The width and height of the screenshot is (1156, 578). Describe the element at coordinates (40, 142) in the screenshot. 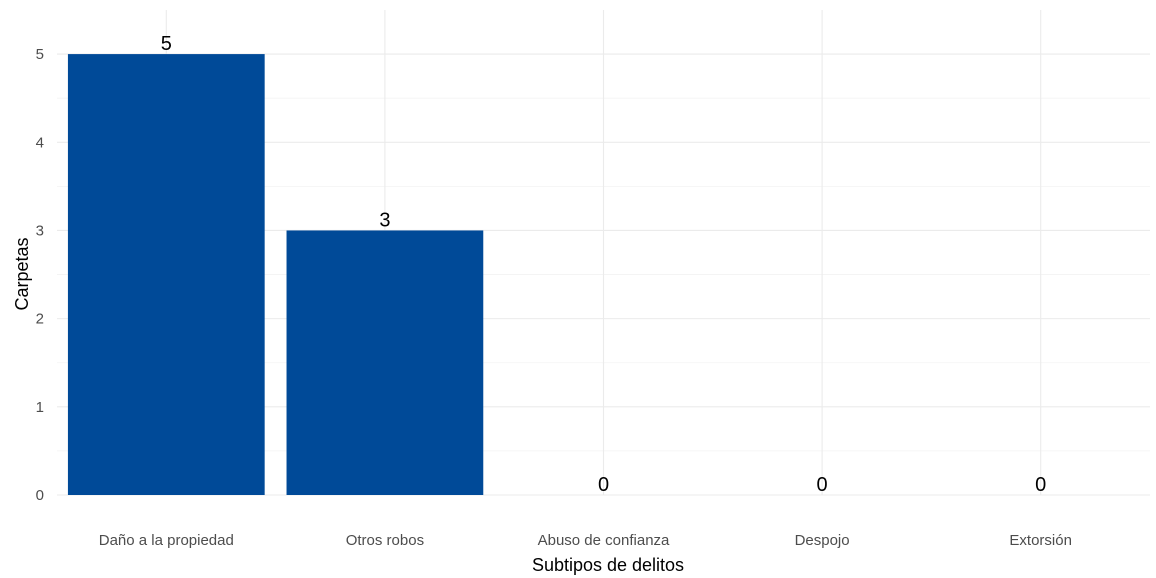

I see `y-tick-label: 4` at that location.